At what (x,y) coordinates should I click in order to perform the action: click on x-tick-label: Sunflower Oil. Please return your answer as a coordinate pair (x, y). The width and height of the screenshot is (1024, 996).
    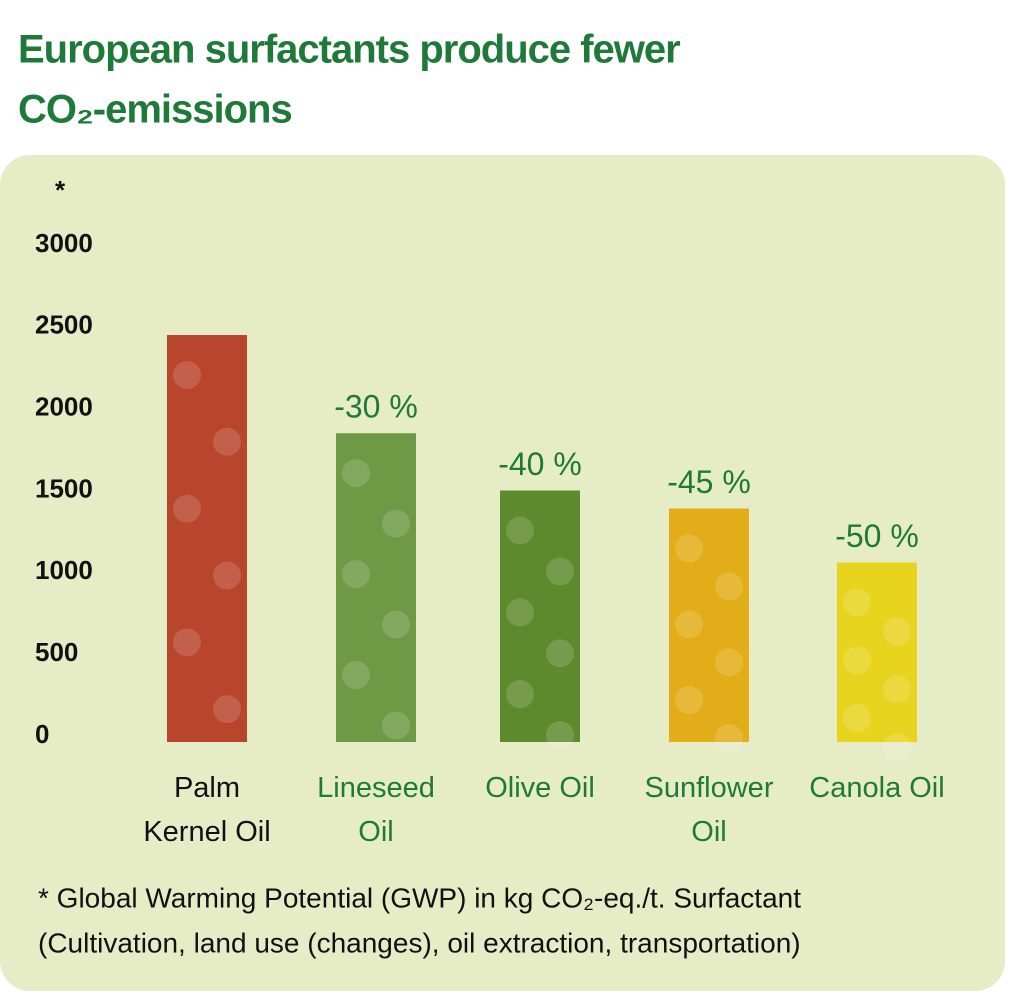
    Looking at the image, I should click on (709, 810).